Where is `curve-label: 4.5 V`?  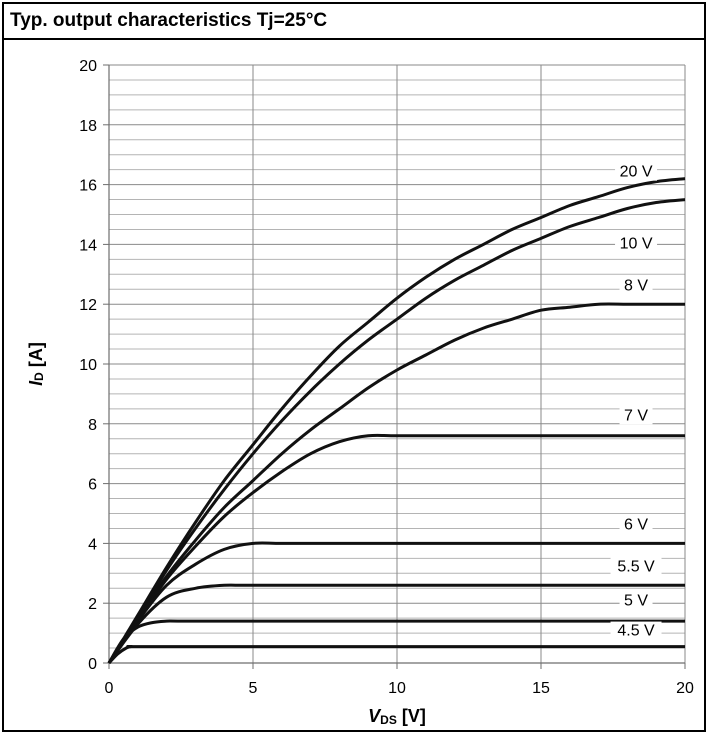
curve-label: 4.5 V is located at coordinates (636, 631).